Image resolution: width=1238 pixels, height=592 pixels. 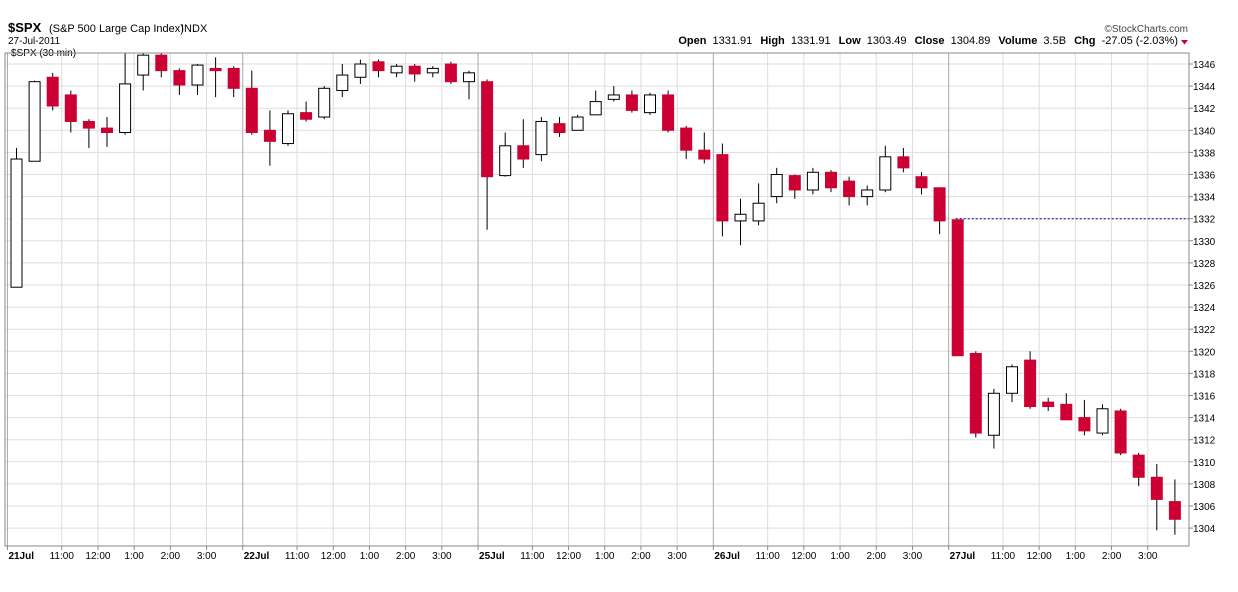 I want to click on y-tick-label: 1326, so click(x=1204, y=286).